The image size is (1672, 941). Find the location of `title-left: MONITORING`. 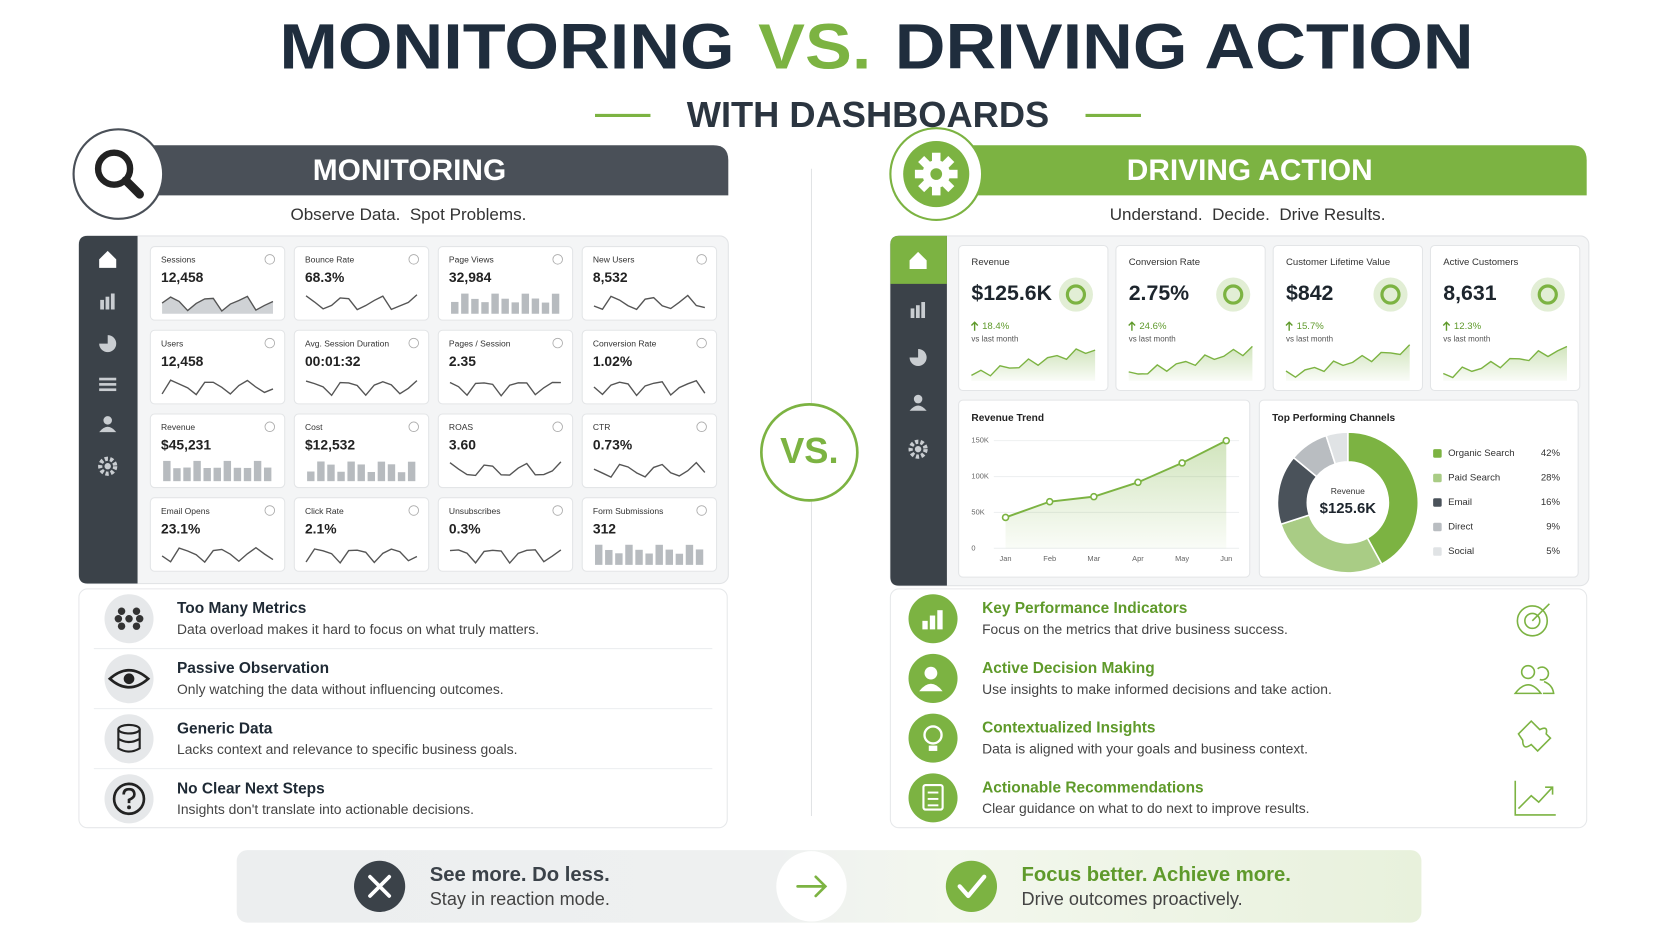

title-left: MONITORING is located at coordinates (506, 46).